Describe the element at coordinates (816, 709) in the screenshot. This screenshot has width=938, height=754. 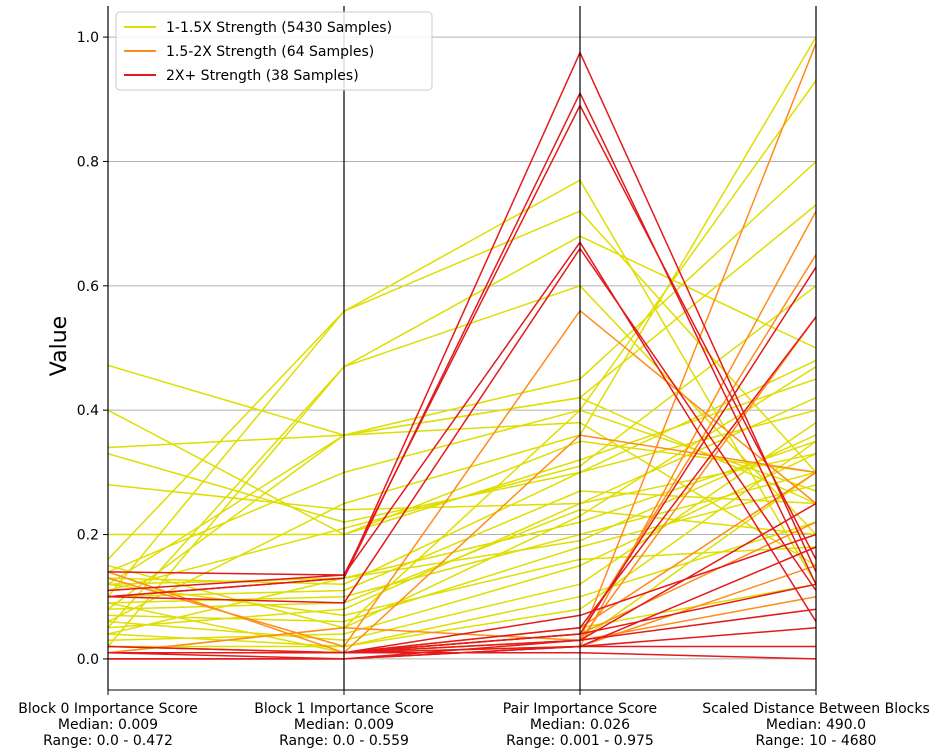
I see `axis-title-3: Scaled Distance Between Blocks` at that location.